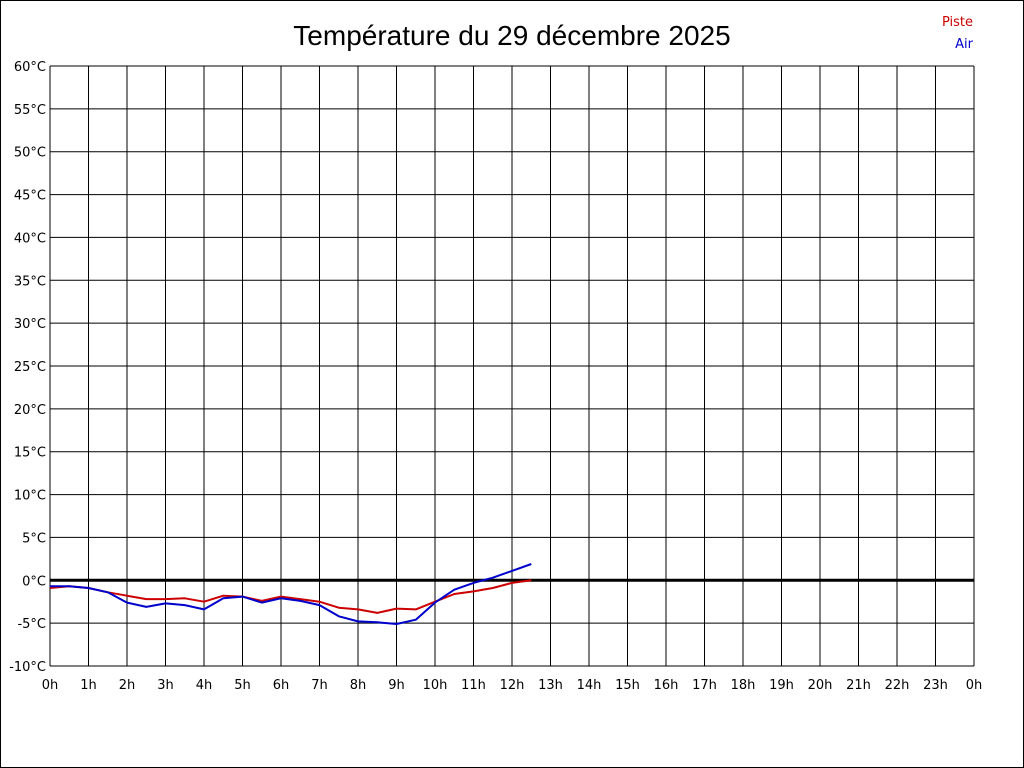  Describe the element at coordinates (781, 685) in the screenshot. I see `x-tick-label: 19h` at that location.